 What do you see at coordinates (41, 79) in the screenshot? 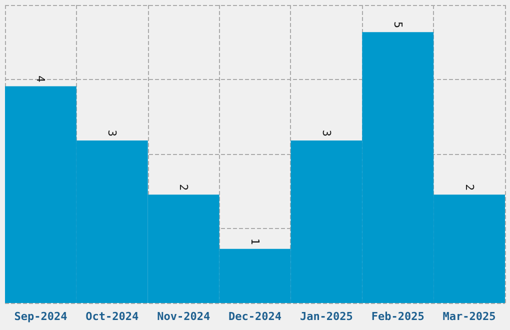
I see `data-label: 4` at bounding box center [41, 79].